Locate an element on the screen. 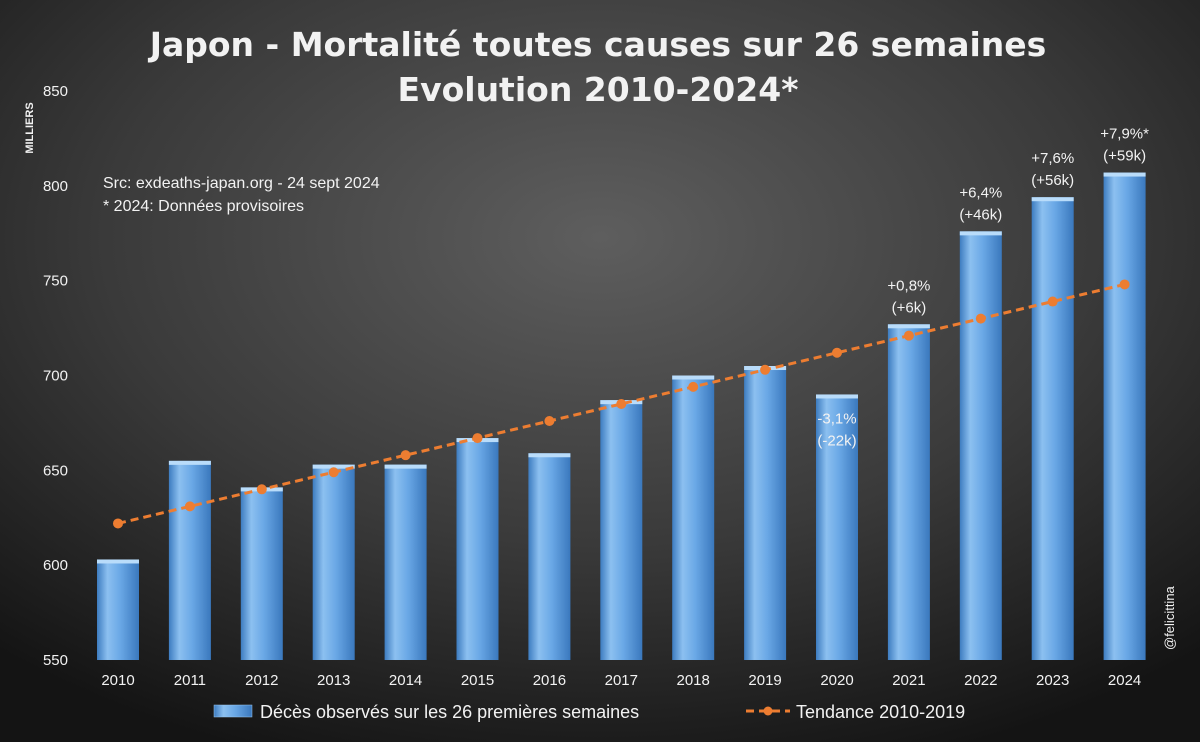 Image resolution: width=1200 pixels, height=742 pixels. y-tick-label: 750 is located at coordinates (55, 281).